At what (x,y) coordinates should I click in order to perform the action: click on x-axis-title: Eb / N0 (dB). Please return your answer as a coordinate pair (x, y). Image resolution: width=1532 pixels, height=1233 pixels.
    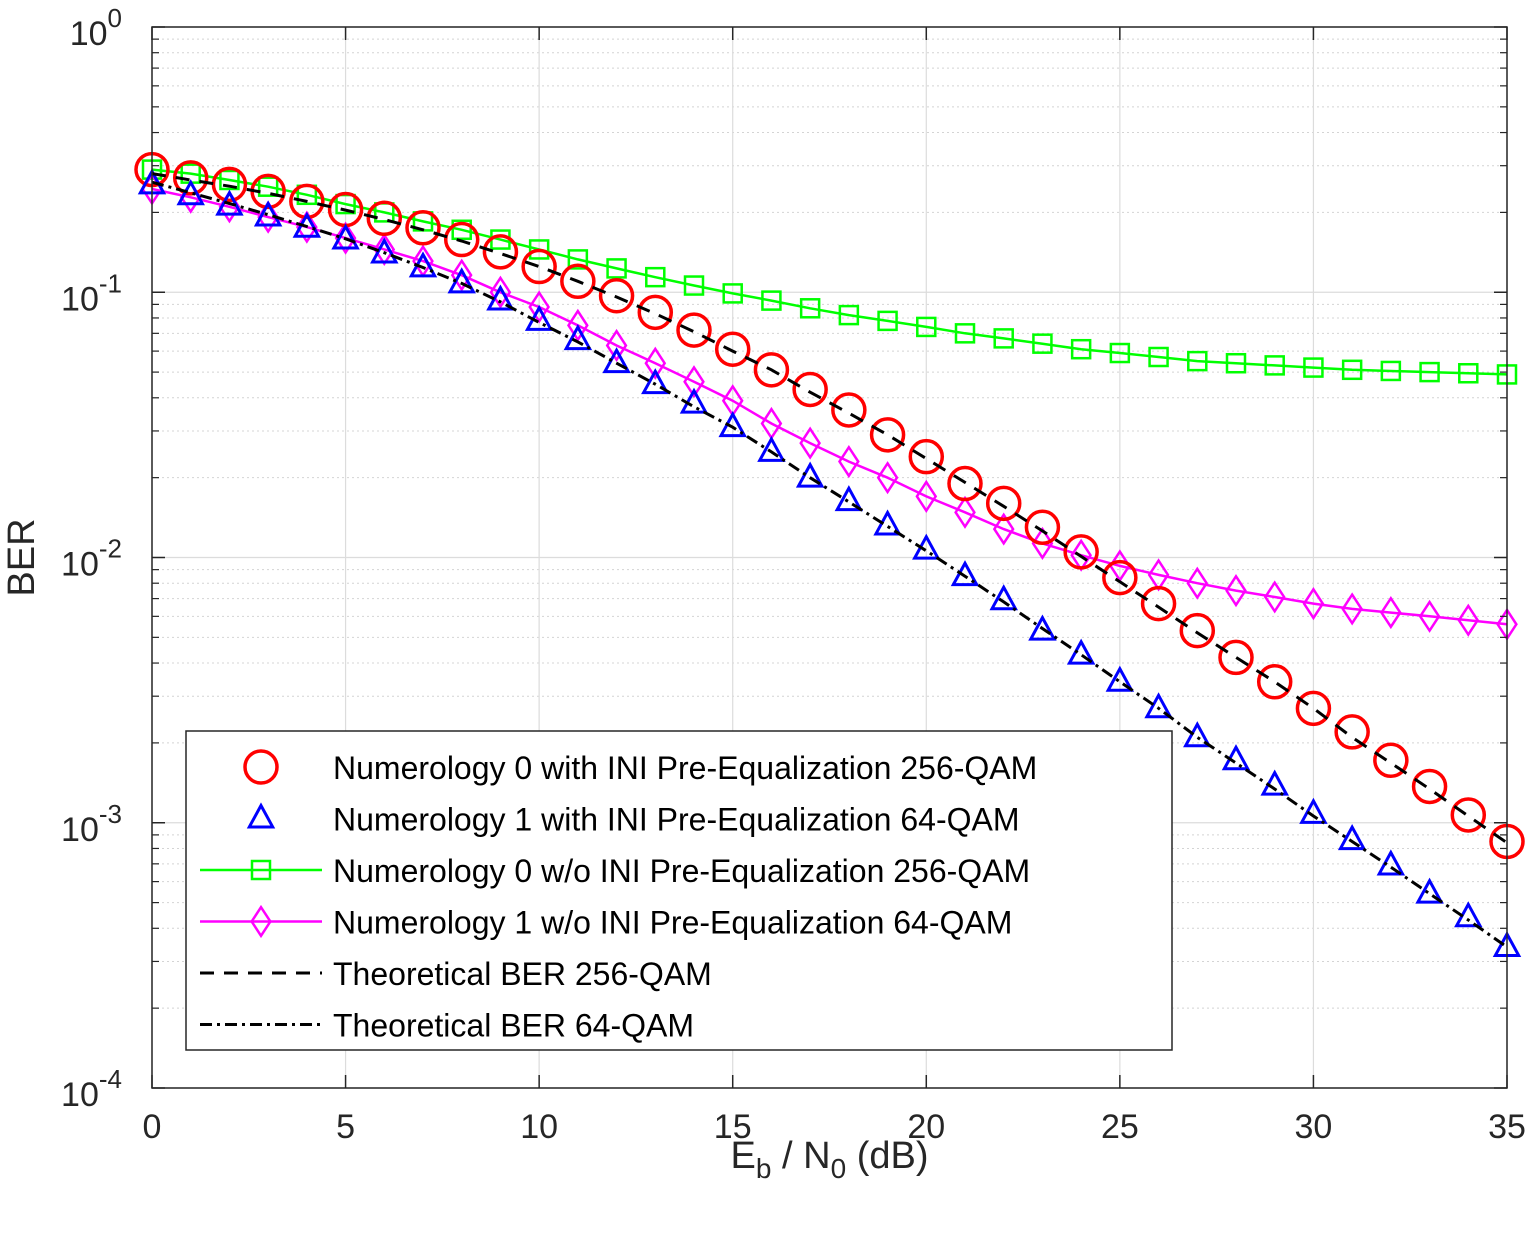
    Looking at the image, I should click on (830, 1159).